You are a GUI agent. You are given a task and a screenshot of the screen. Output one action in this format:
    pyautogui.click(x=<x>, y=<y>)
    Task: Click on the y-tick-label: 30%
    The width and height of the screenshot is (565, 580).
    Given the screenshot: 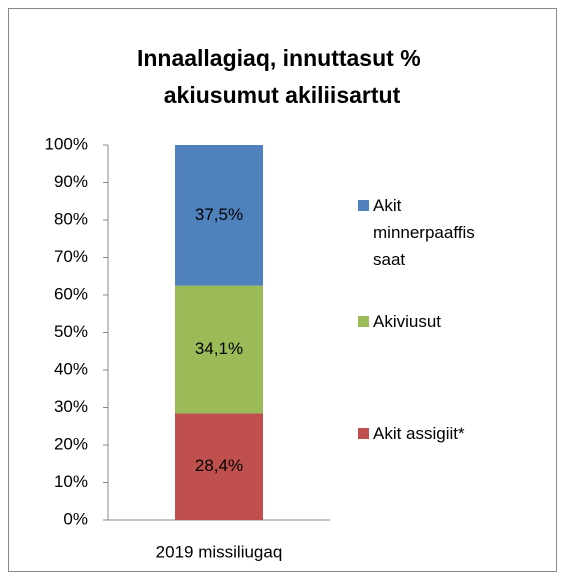 What is the action you would take?
    pyautogui.click(x=71, y=406)
    